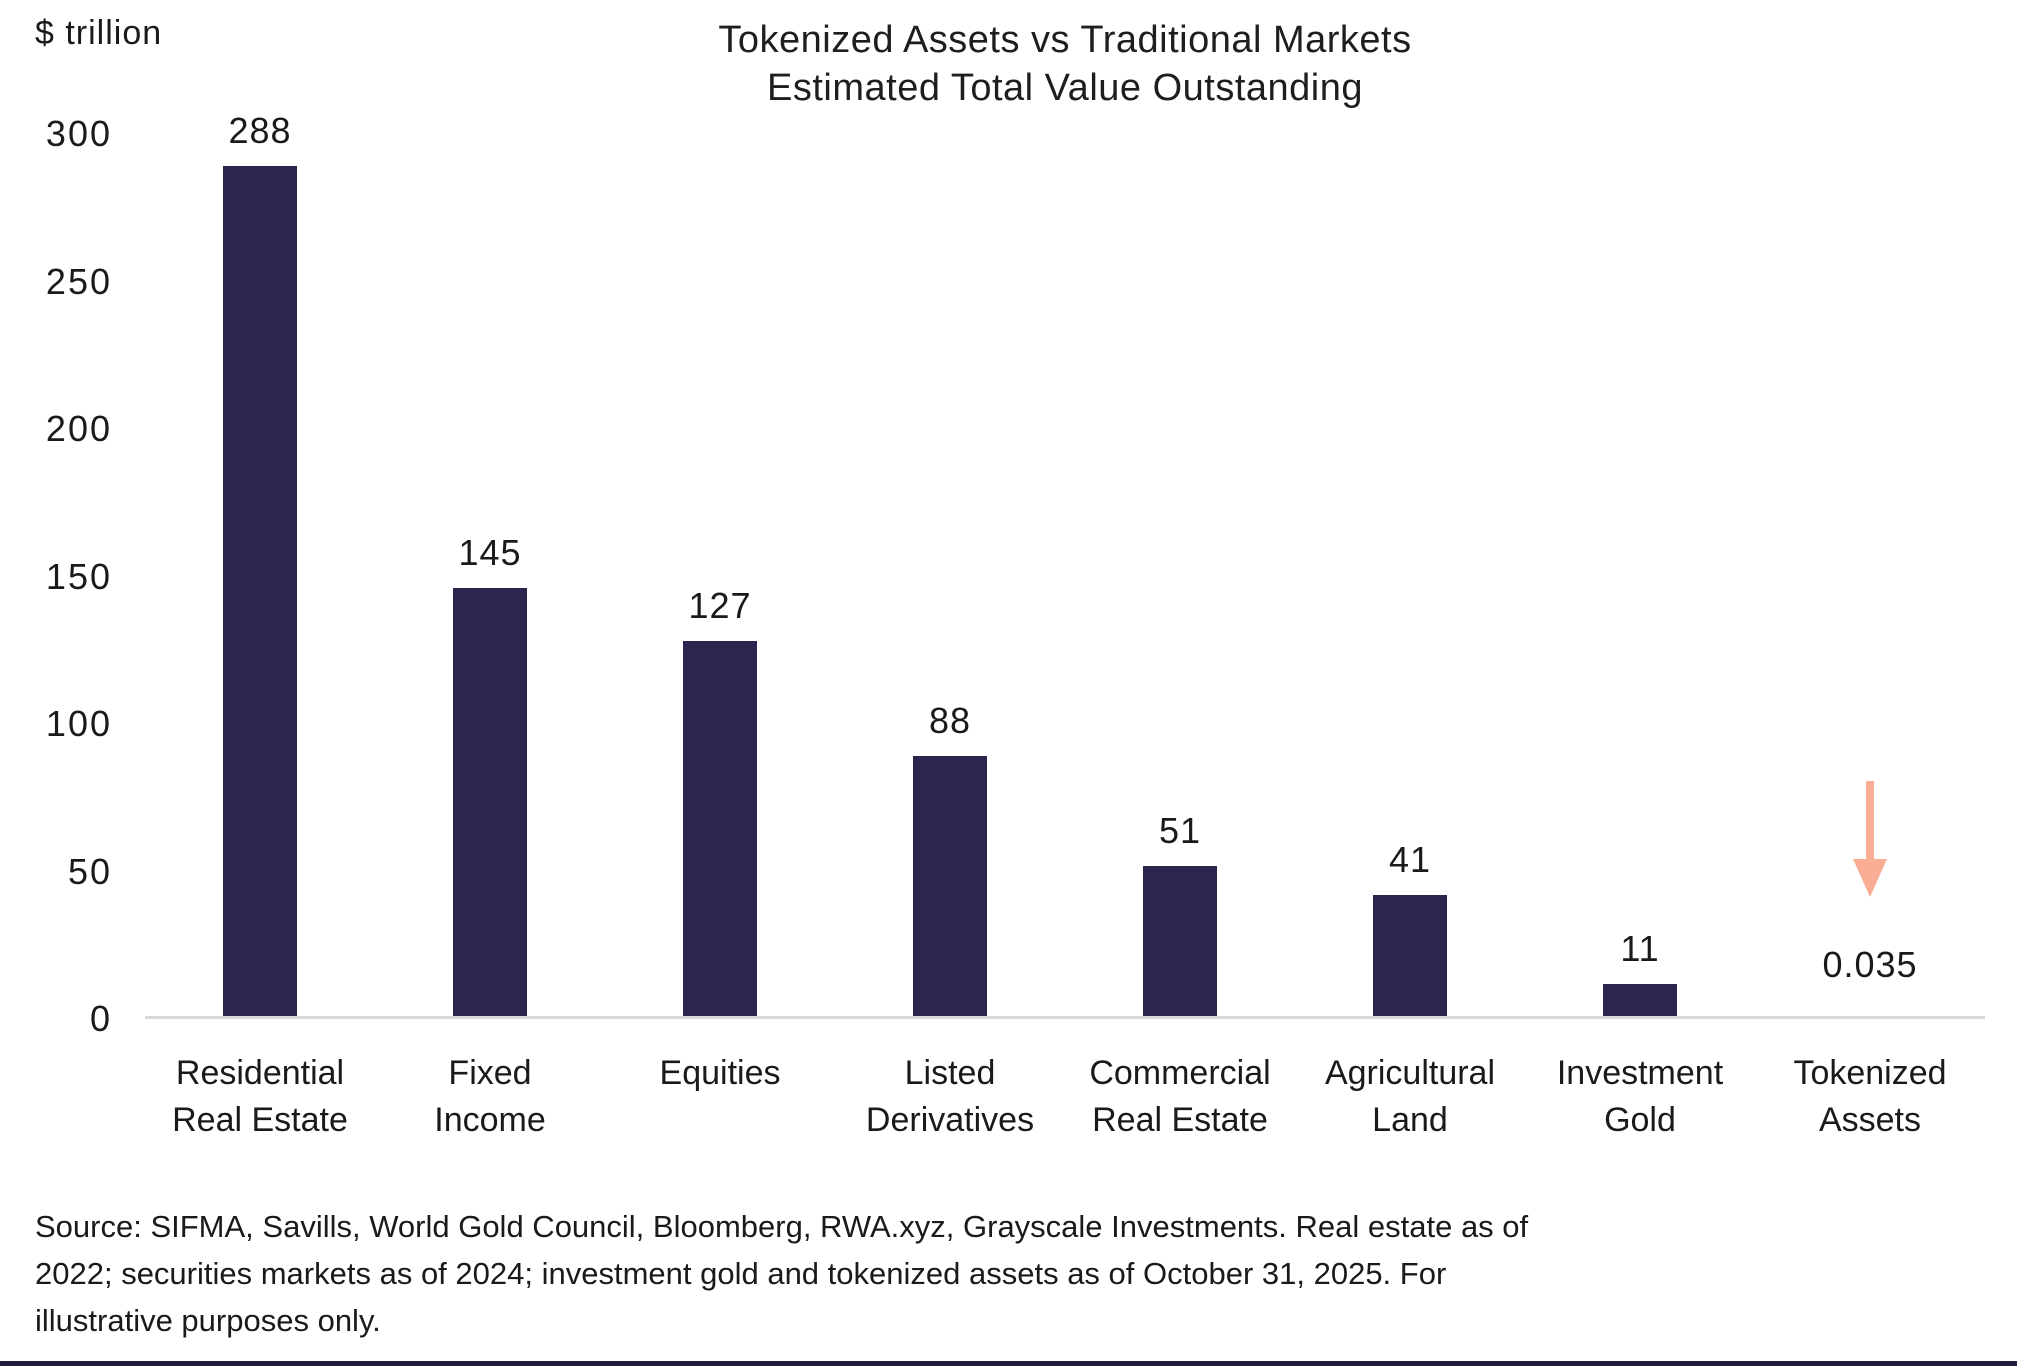 This screenshot has height=1367, width=2017. What do you see at coordinates (720, 1073) in the screenshot?
I see `x-axis-category-label: Equities` at bounding box center [720, 1073].